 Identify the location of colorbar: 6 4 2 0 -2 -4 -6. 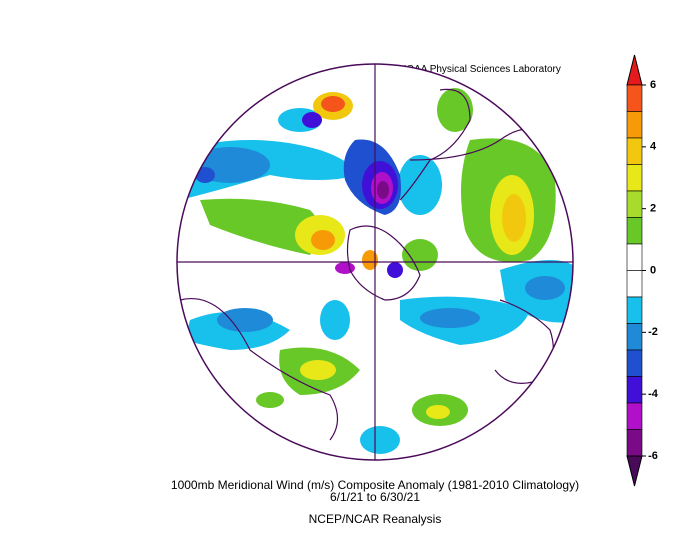
(642, 270).